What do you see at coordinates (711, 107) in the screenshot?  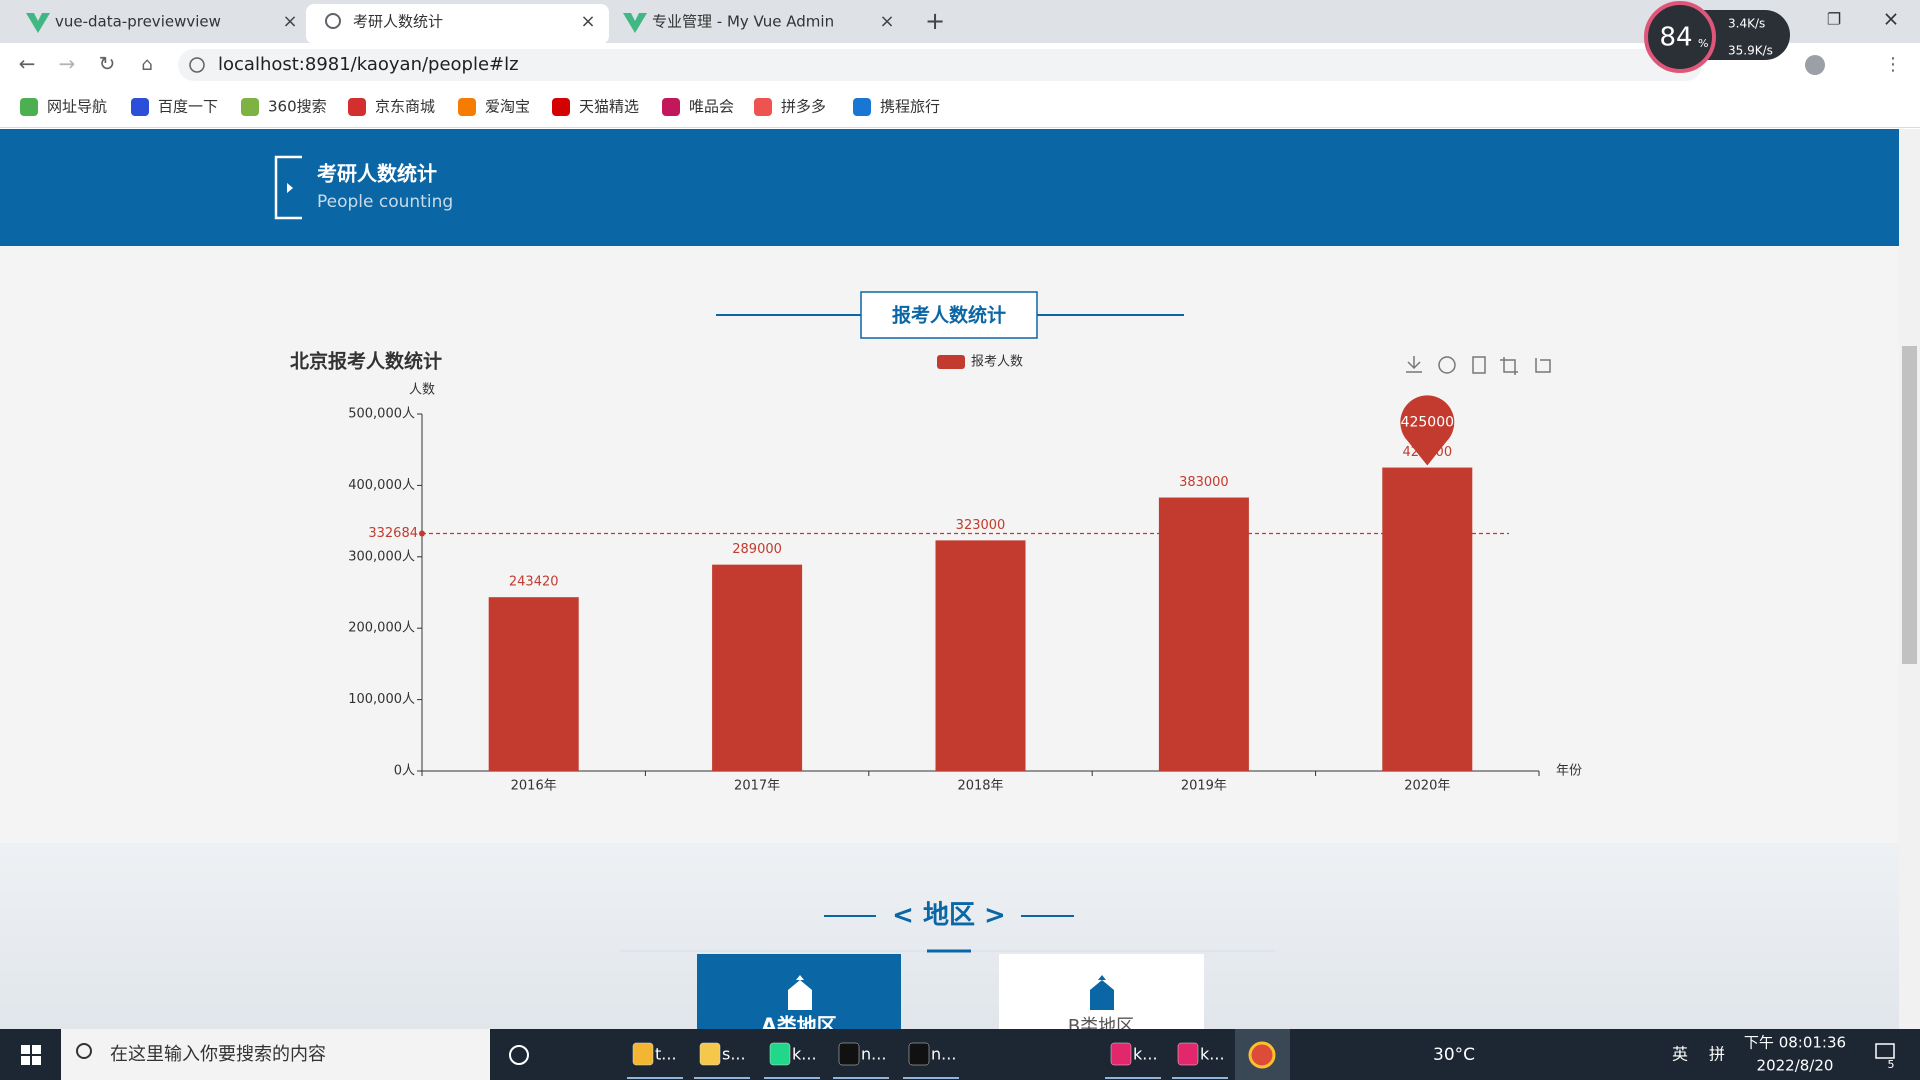 I see `bookmark: 唯品会` at bounding box center [711, 107].